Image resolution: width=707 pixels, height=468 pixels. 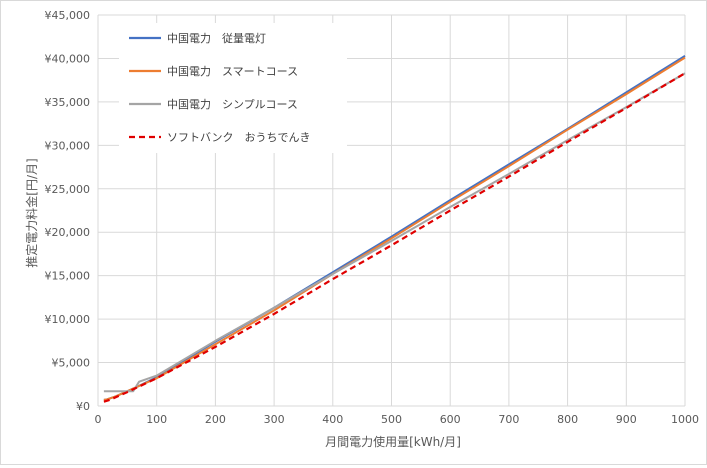 I want to click on legend-label-2: 中国電力 スマートコース, so click(x=232, y=71).